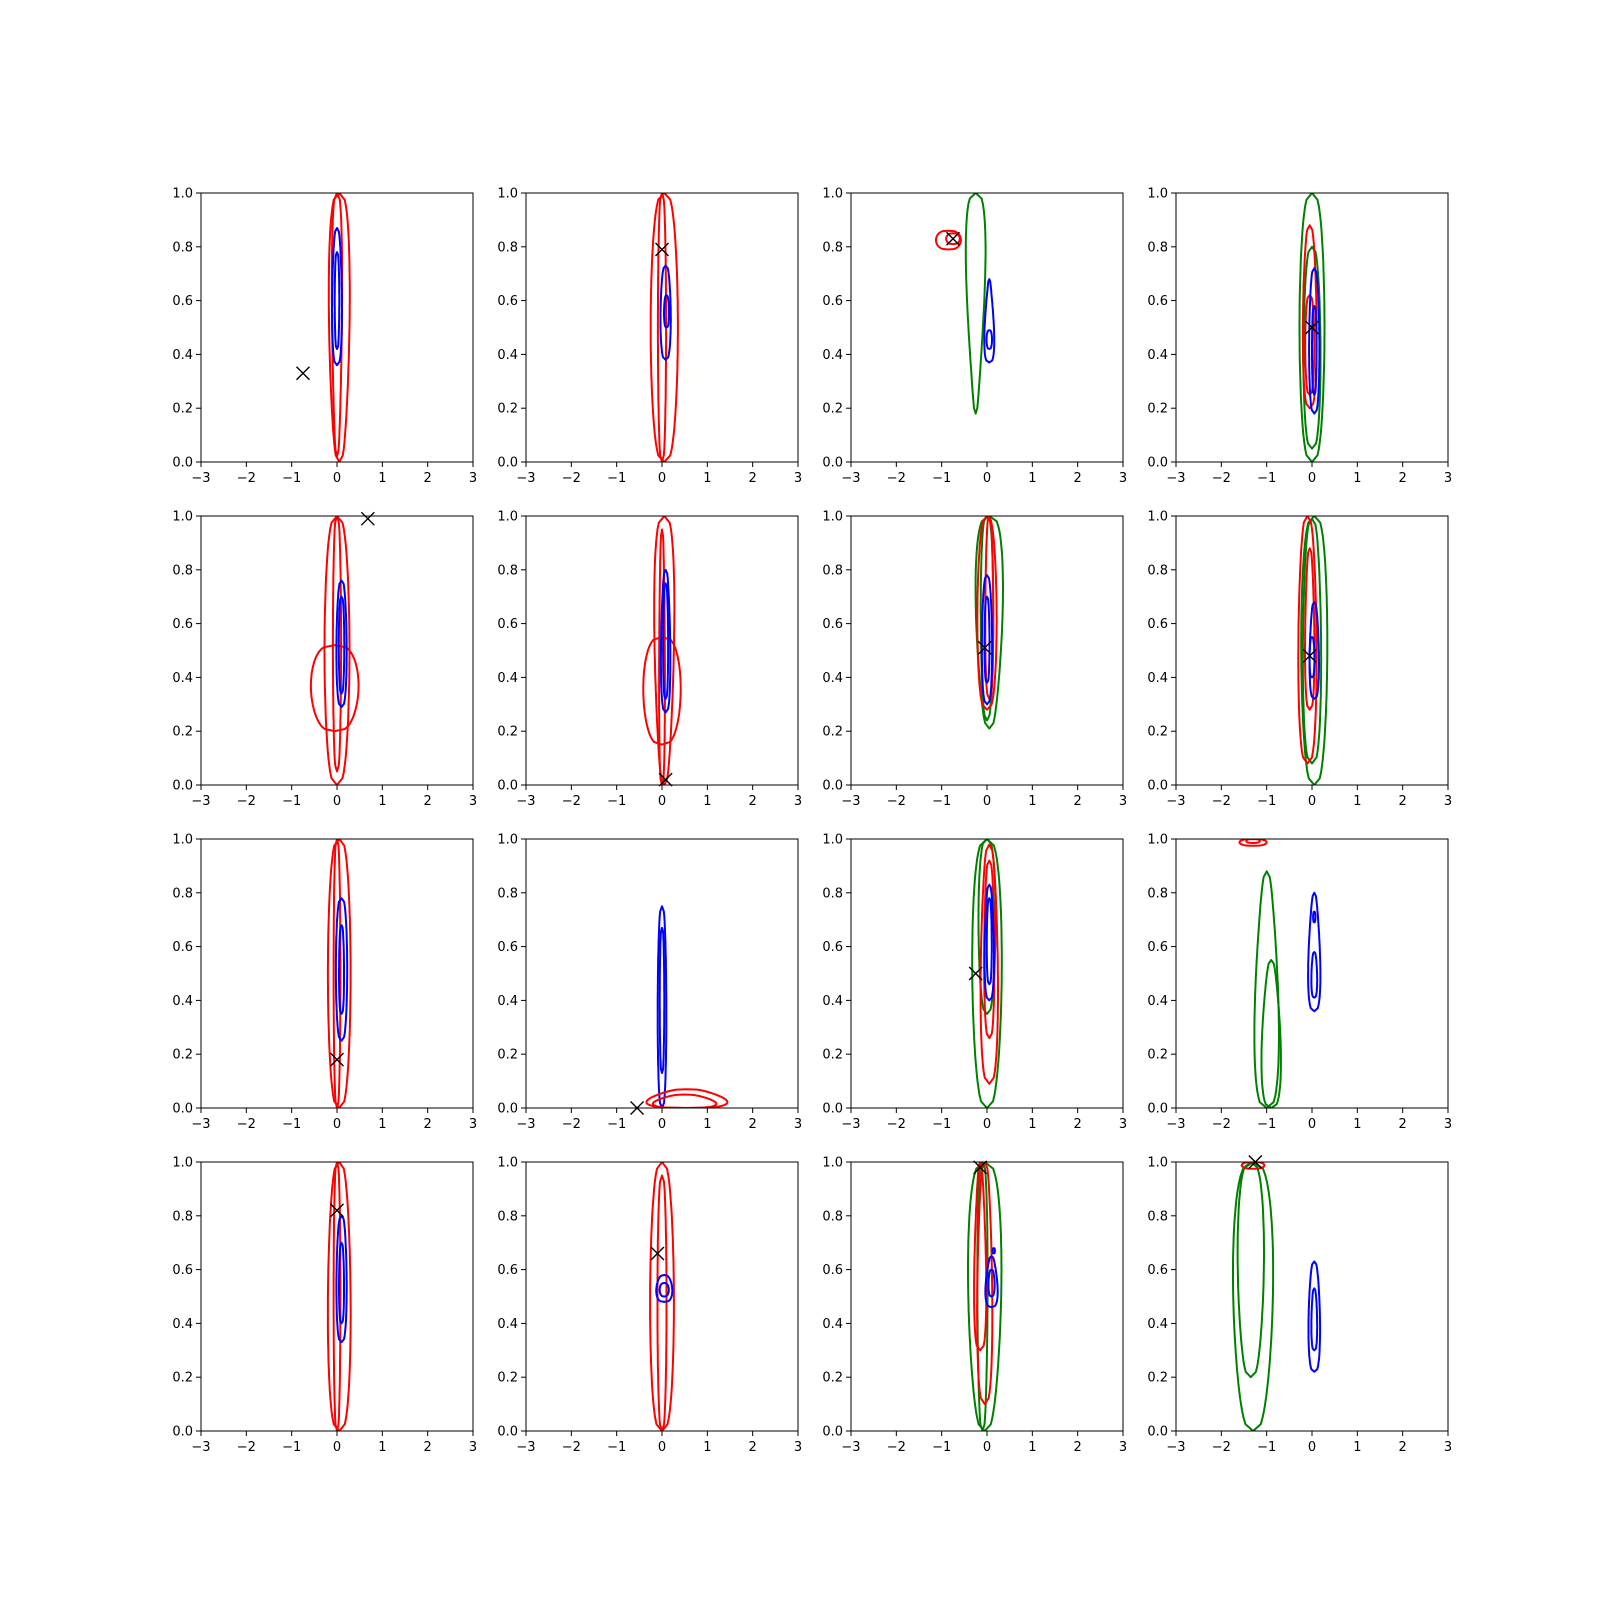 The width and height of the screenshot is (1600, 1600). What do you see at coordinates (974, 1306) in the screenshot?
I see `panel-4-3: −3 −2 −1 0 1 2 3 0.0 0.2 0.4 0.6 0.8 1.0` at bounding box center [974, 1306].